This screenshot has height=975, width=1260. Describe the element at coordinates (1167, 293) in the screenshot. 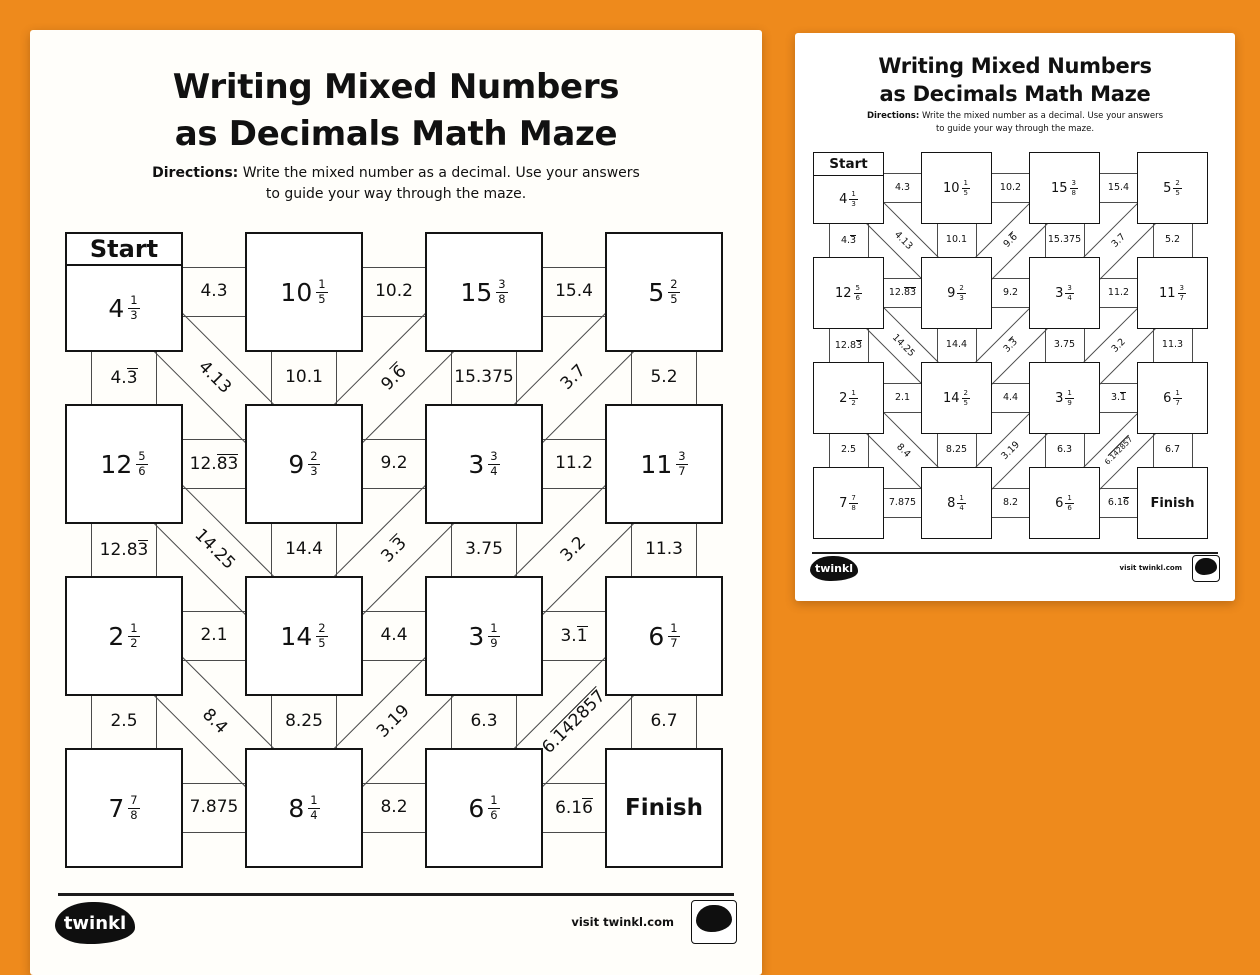

I see `whole-number: 11` at that location.